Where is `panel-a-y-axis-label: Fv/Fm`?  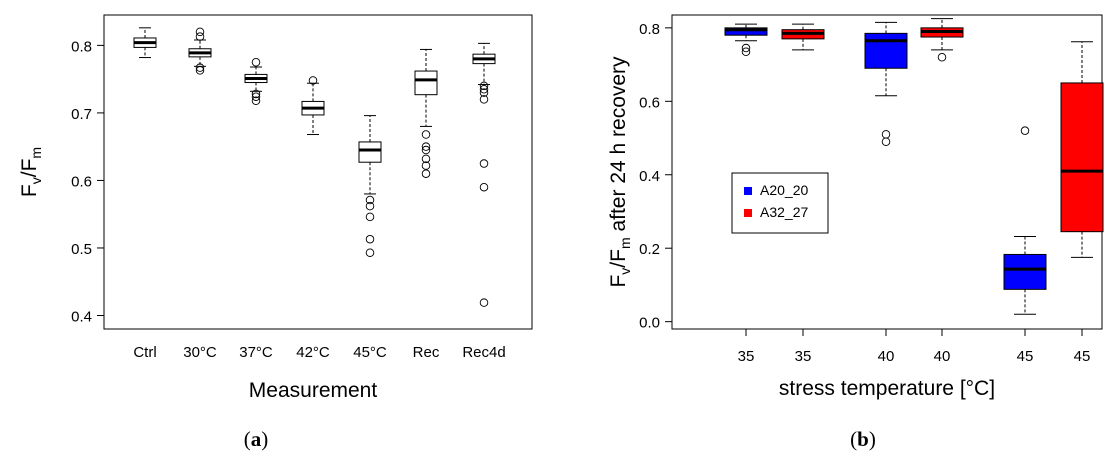 panel-a-y-axis-label: Fv/Fm is located at coordinates (31, 172).